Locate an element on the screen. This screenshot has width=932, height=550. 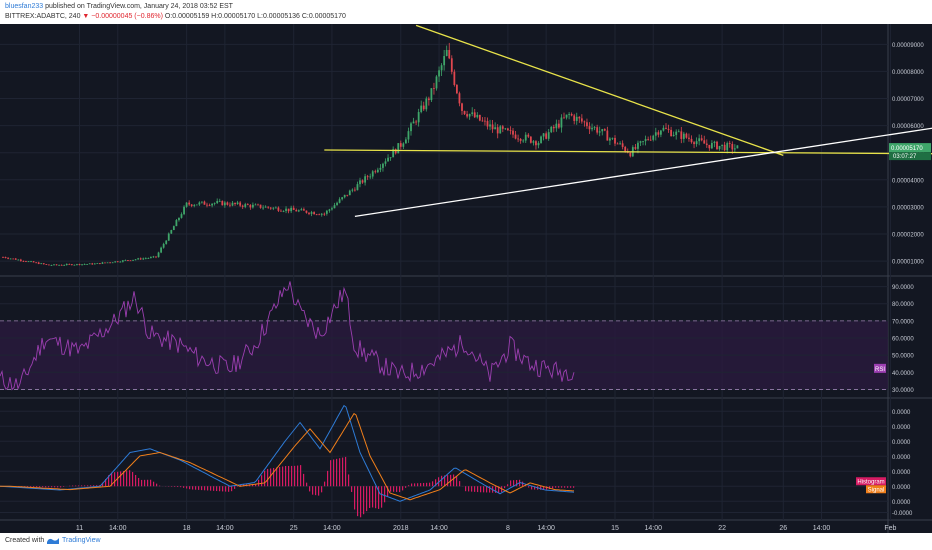
signal-label: Signal is located at coordinates (876, 490).